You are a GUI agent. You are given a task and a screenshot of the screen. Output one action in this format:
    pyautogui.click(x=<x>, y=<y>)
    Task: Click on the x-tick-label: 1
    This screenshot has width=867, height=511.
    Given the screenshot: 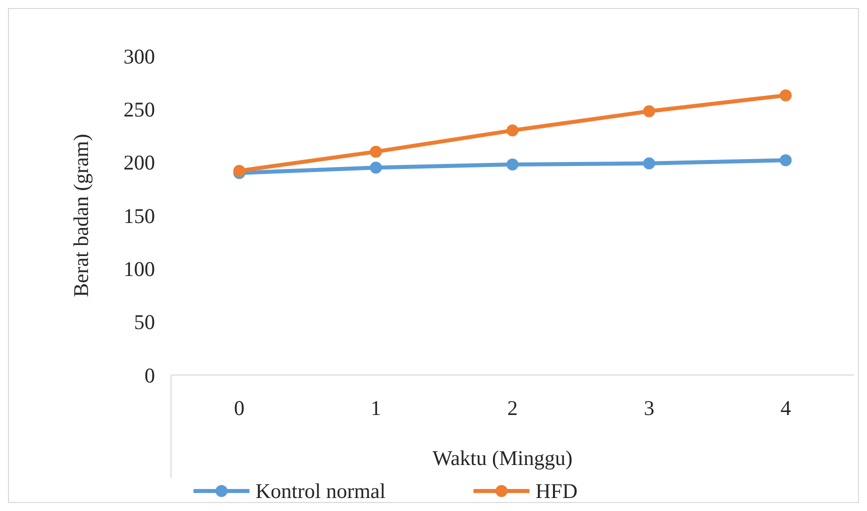 What is the action you would take?
    pyautogui.click(x=376, y=408)
    